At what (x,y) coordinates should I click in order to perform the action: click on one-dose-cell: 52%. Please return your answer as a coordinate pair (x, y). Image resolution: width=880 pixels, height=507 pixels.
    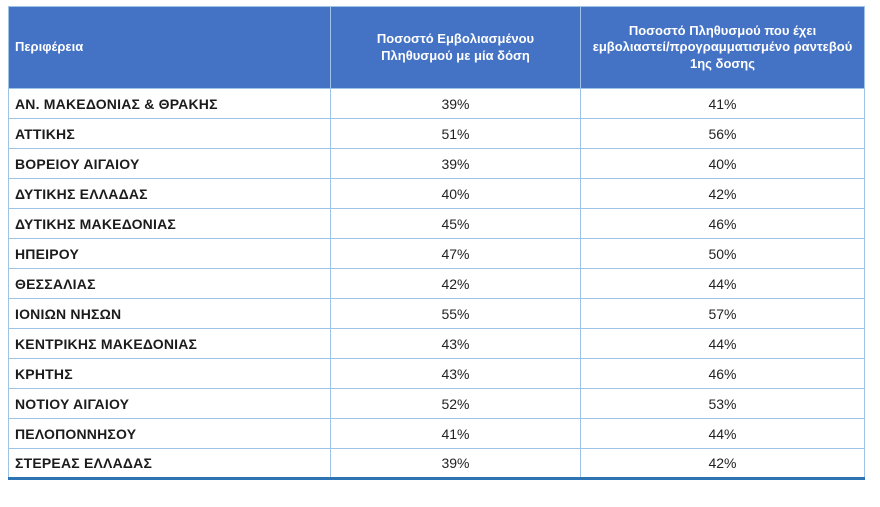
    Looking at the image, I should click on (455, 403).